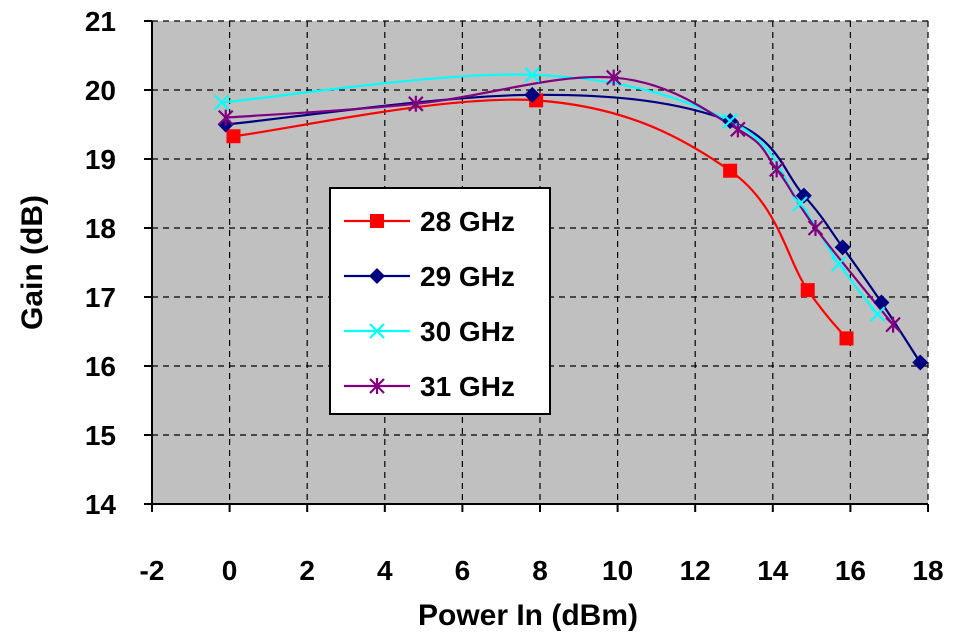 The image size is (958, 638). What do you see at coordinates (467, 221) in the screenshot?
I see `legend-label-28-ghz: 28 GHz` at bounding box center [467, 221].